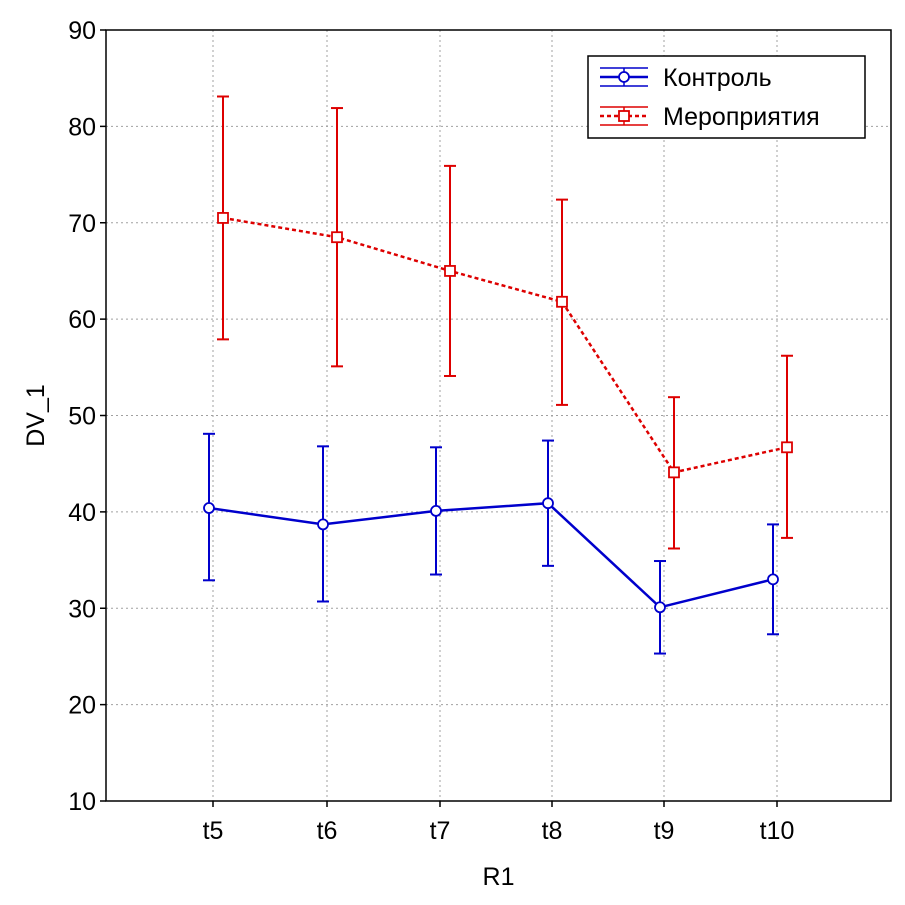 The height and width of the screenshot is (905, 905). Describe the element at coordinates (726, 97) in the screenshot. I see `legend: Контроль Мероприятия` at that location.